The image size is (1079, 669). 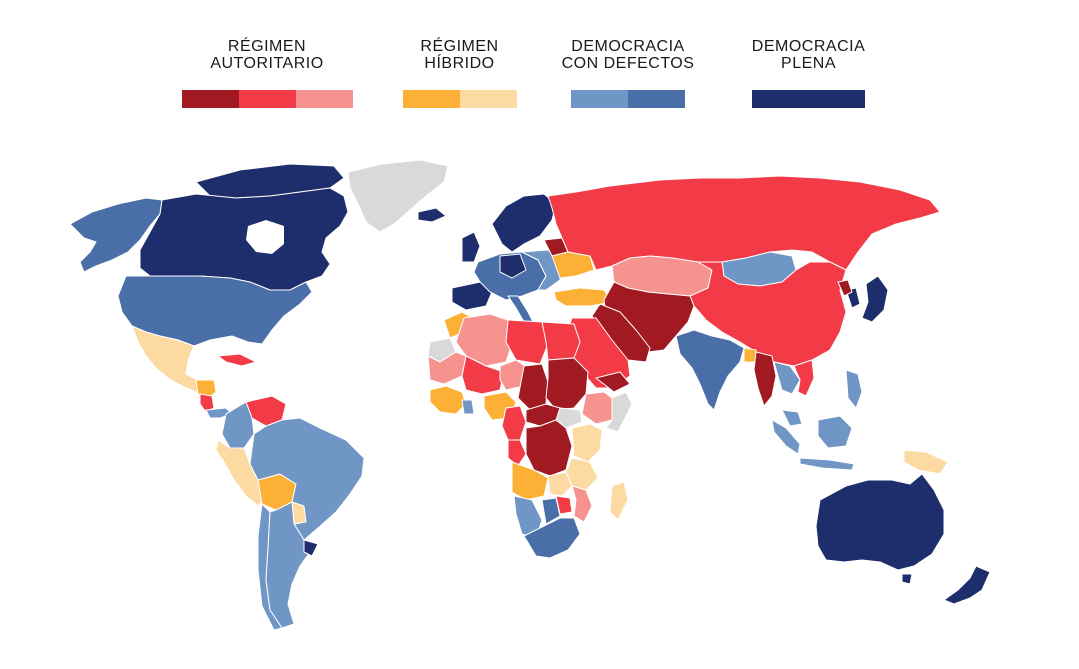 I want to click on region-russia, so click(x=744, y=223).